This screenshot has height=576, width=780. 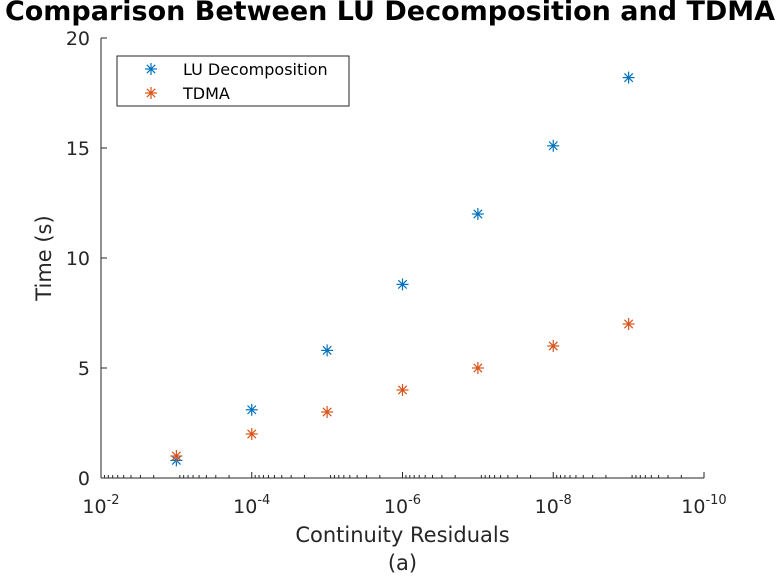 What do you see at coordinates (78, 39) in the screenshot?
I see `y-tick-label: 20` at bounding box center [78, 39].